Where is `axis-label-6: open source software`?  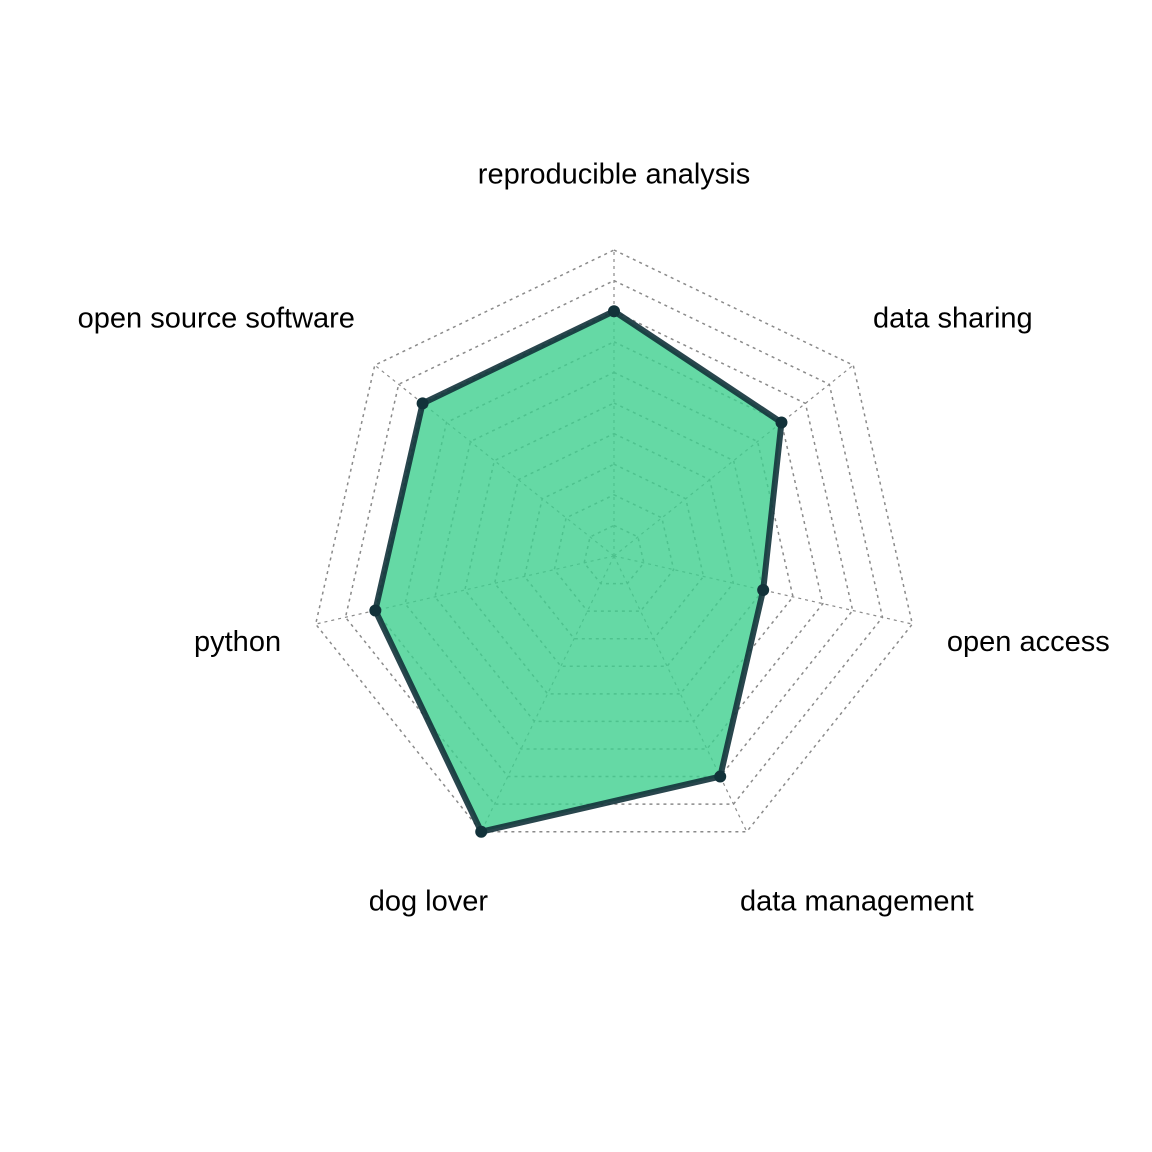
axis-label-6: open source software is located at coordinates (216, 319).